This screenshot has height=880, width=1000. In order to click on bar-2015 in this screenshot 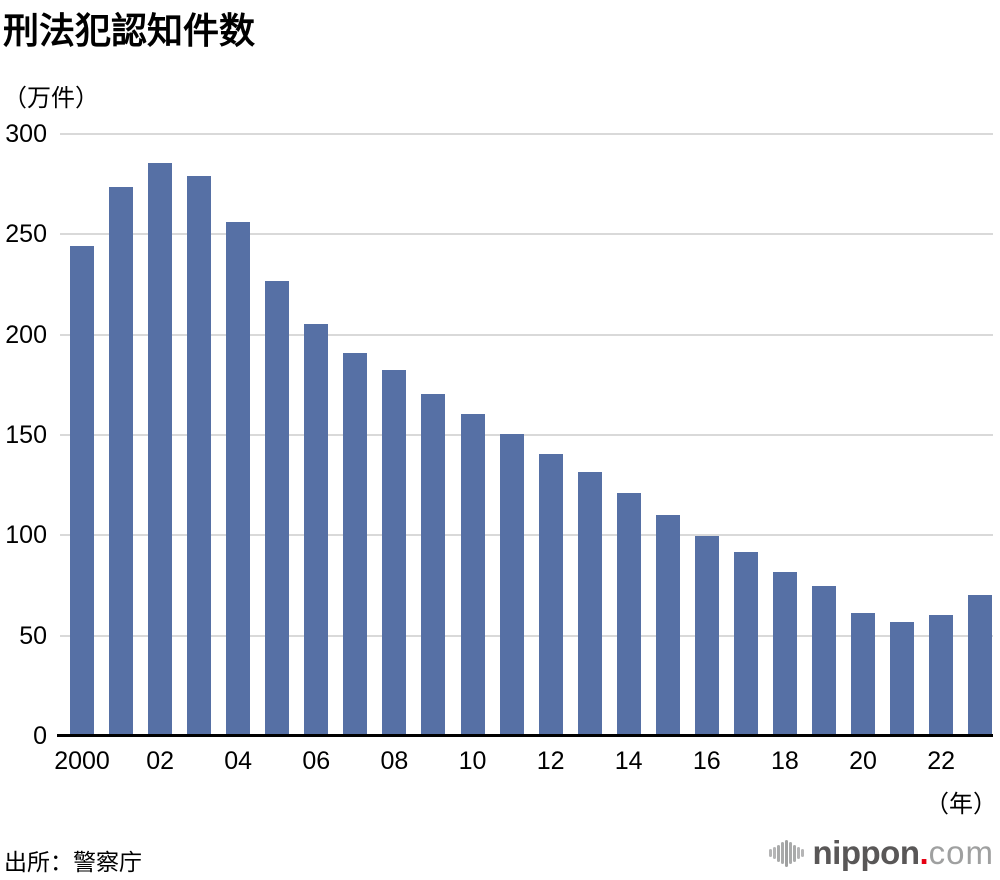, I will do `click(667, 625)`.